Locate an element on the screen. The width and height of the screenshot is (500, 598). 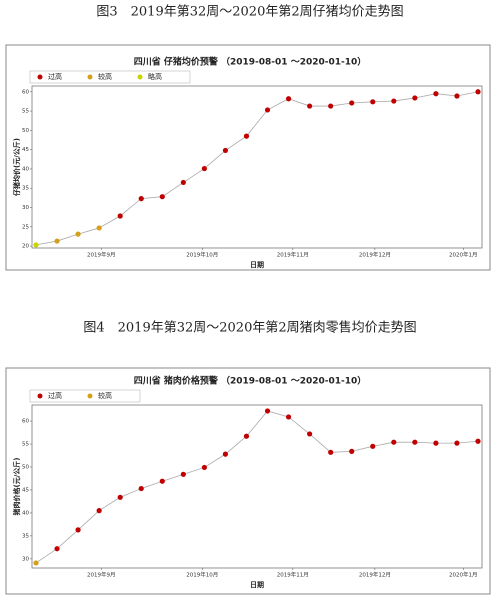
y-tick-label: 25 is located at coordinates (25, 227).